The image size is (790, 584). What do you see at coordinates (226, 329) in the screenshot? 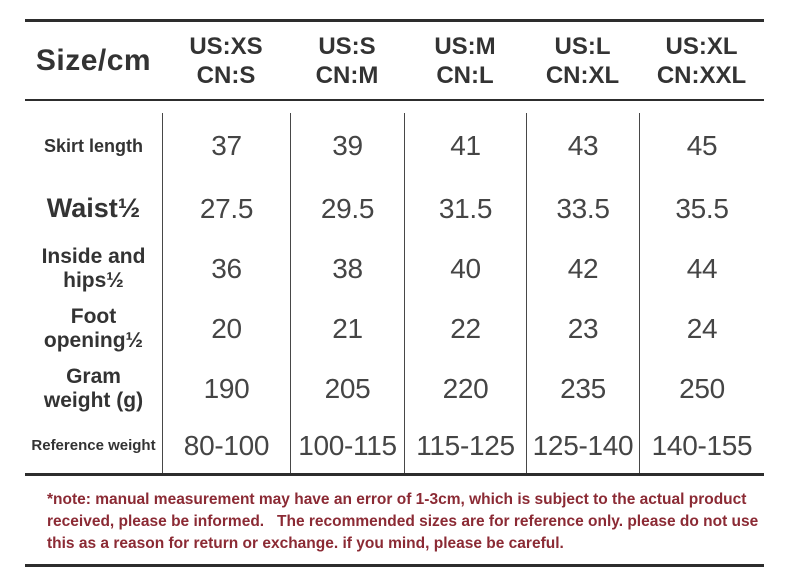
I see `table-cell: 20` at bounding box center [226, 329].